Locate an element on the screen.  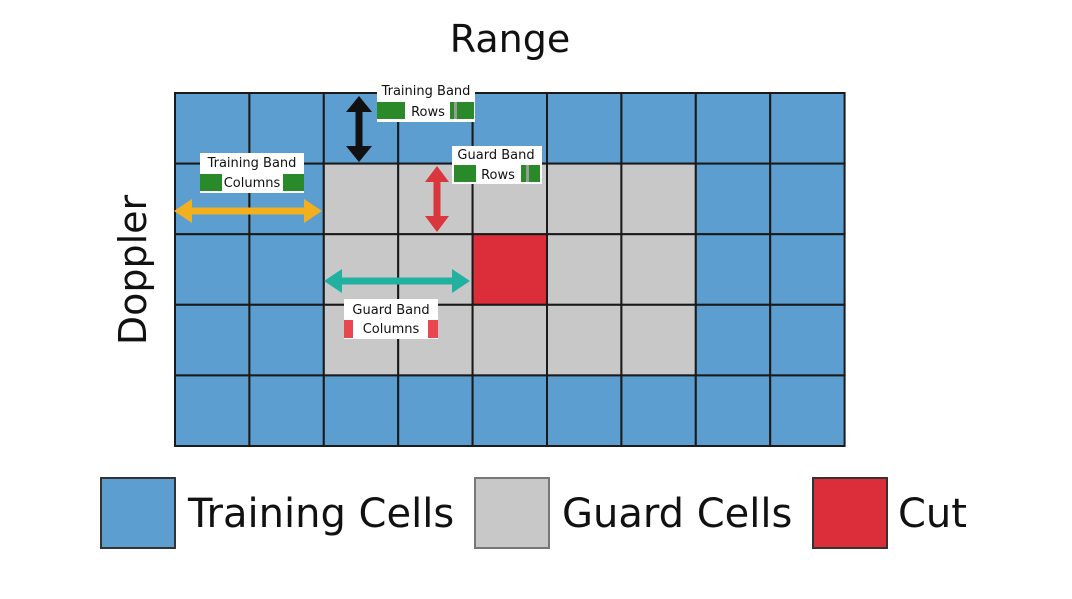
guard-band-rows-arrow is located at coordinates (437, 199).